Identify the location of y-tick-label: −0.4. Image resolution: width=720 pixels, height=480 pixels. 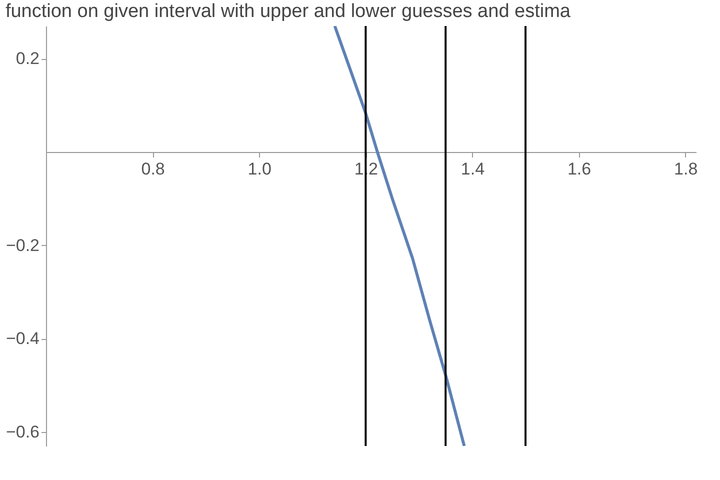
(23, 338).